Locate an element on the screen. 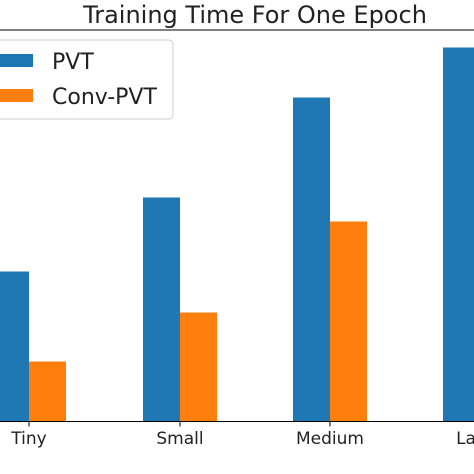  legend-label-pvt: PVT is located at coordinates (73, 62).